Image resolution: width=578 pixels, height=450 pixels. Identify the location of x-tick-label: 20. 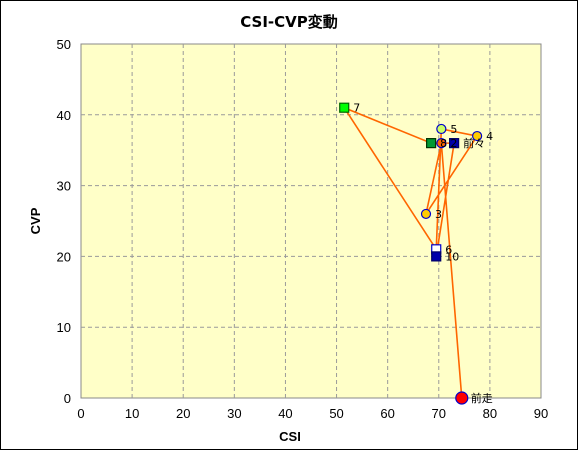
(183, 413).